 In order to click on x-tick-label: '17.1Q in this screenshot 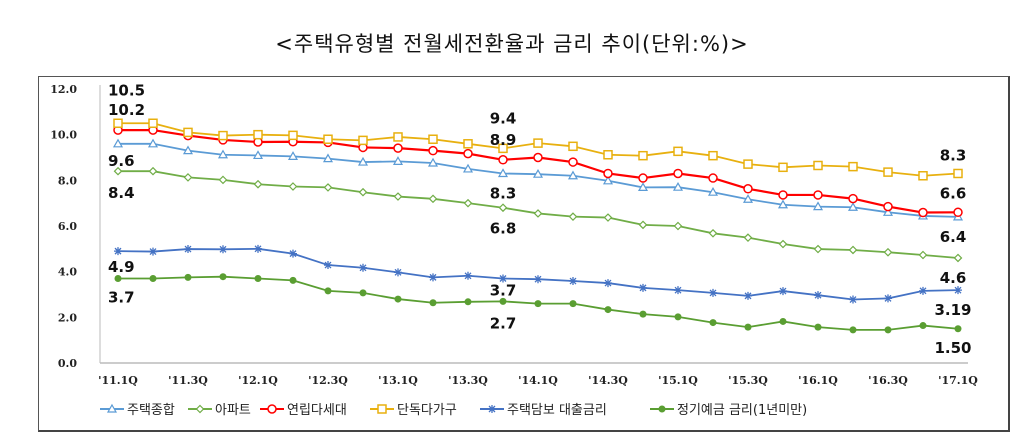, I will do `click(958, 380)`.